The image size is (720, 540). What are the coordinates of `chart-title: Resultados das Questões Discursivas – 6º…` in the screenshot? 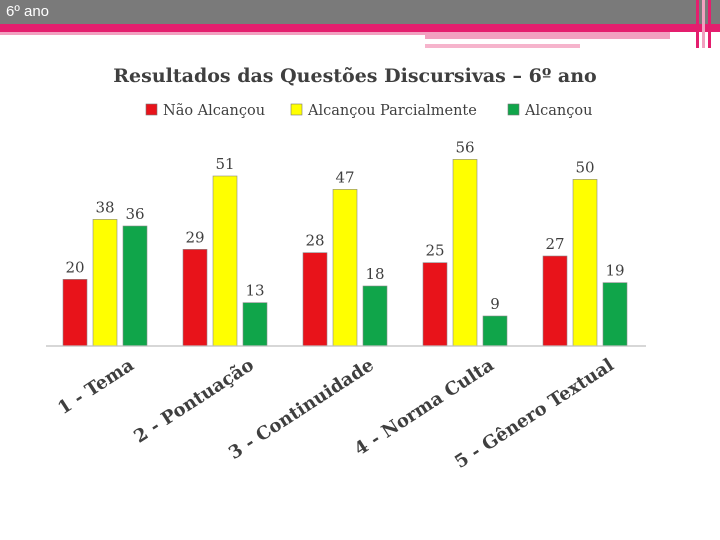 It's located at (354, 76).